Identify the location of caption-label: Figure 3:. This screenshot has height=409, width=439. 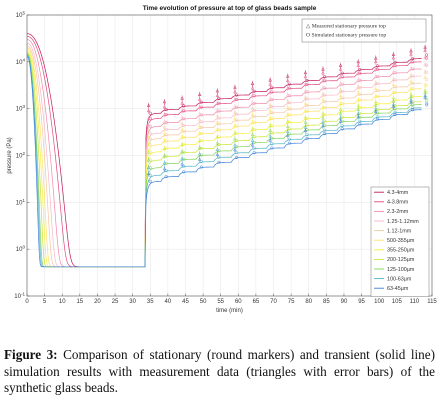
(31, 354).